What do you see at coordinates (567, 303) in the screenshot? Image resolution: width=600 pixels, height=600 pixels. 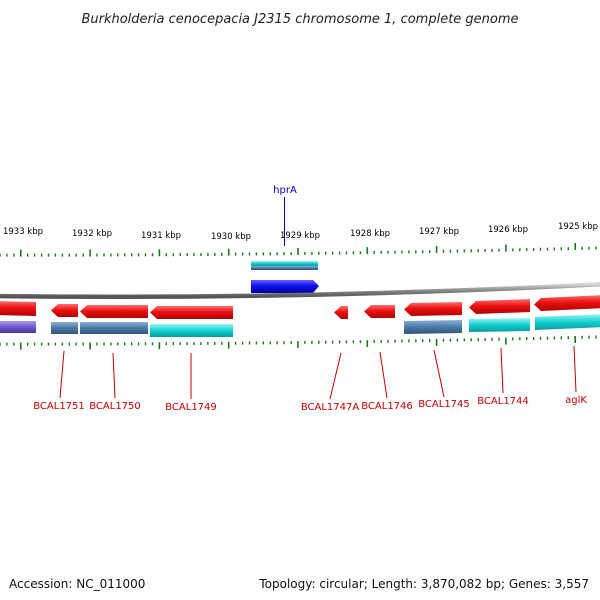 I see `aglK-arrow` at bounding box center [567, 303].